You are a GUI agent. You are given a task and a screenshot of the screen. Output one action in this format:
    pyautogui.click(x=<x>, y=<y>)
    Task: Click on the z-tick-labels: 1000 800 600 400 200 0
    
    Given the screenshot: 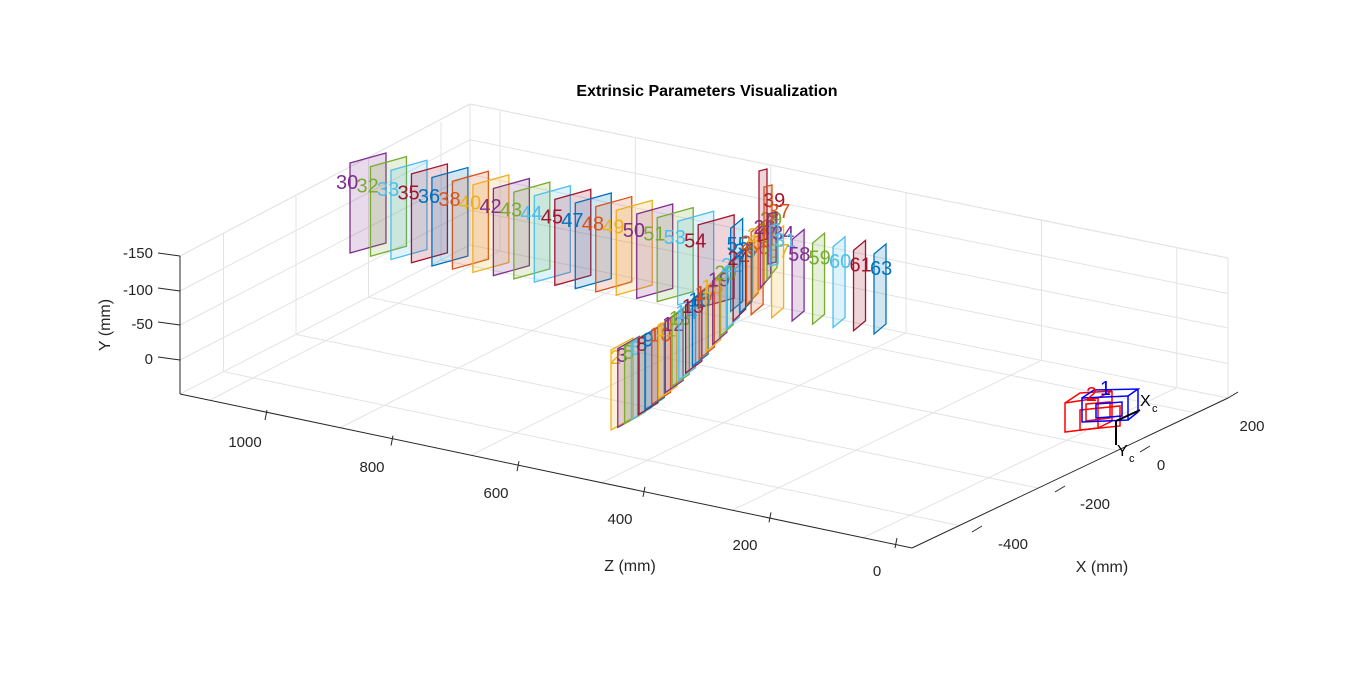 What is the action you would take?
    pyautogui.click(x=554, y=507)
    